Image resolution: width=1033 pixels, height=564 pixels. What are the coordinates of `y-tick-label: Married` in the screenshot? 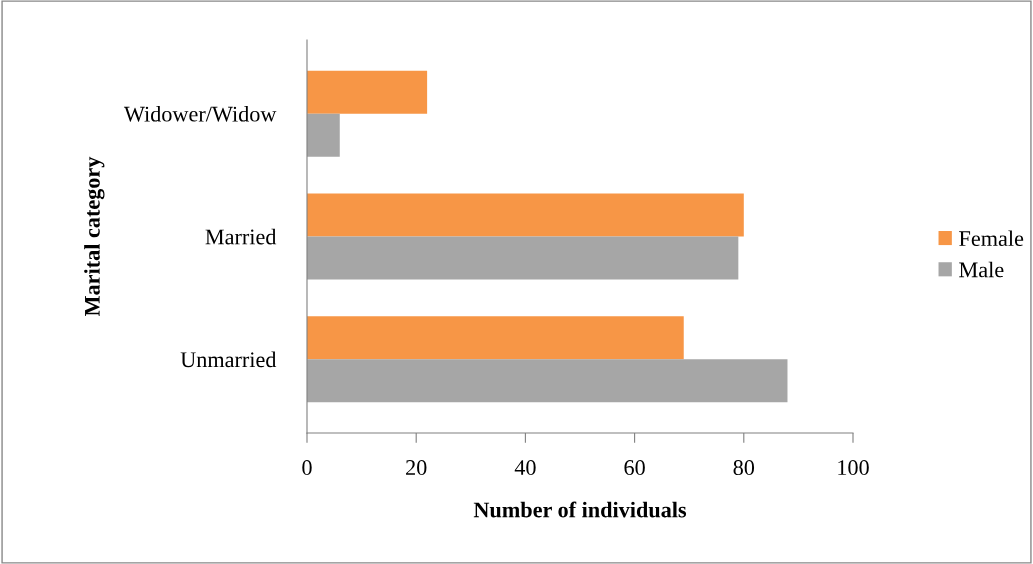 It's located at (241, 236).